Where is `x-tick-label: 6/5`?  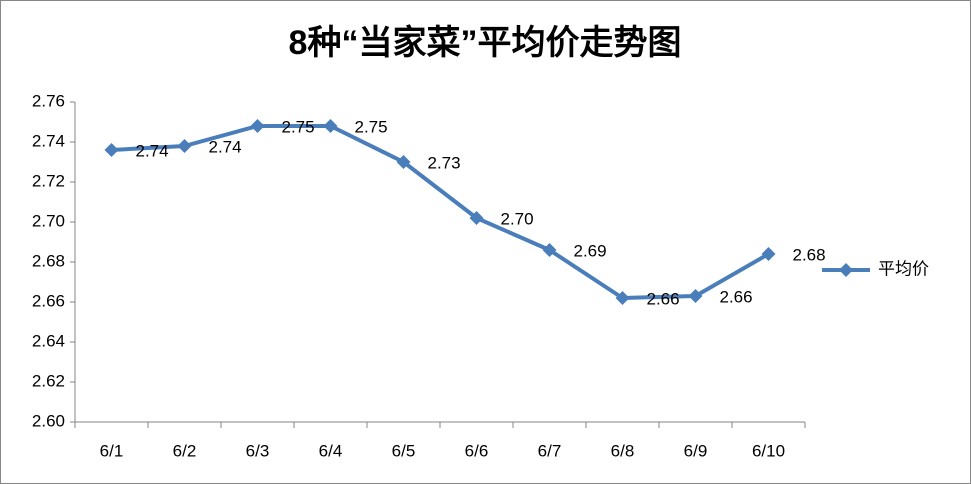 x-tick-label: 6/5 is located at coordinates (404, 450).